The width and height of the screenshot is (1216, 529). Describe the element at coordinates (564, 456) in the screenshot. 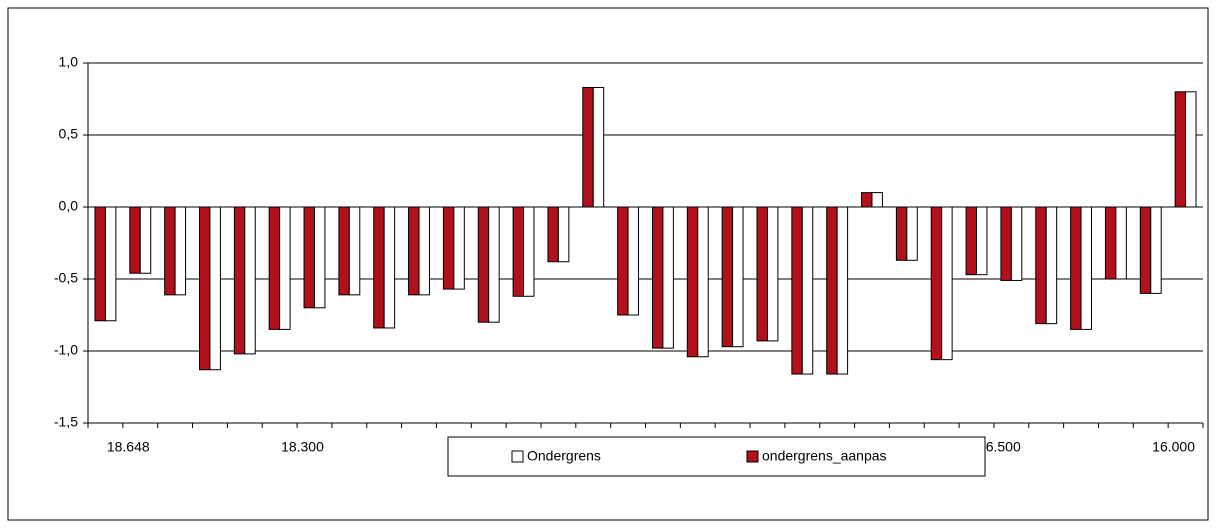

I see `legend-label: Ondergrens` at that location.